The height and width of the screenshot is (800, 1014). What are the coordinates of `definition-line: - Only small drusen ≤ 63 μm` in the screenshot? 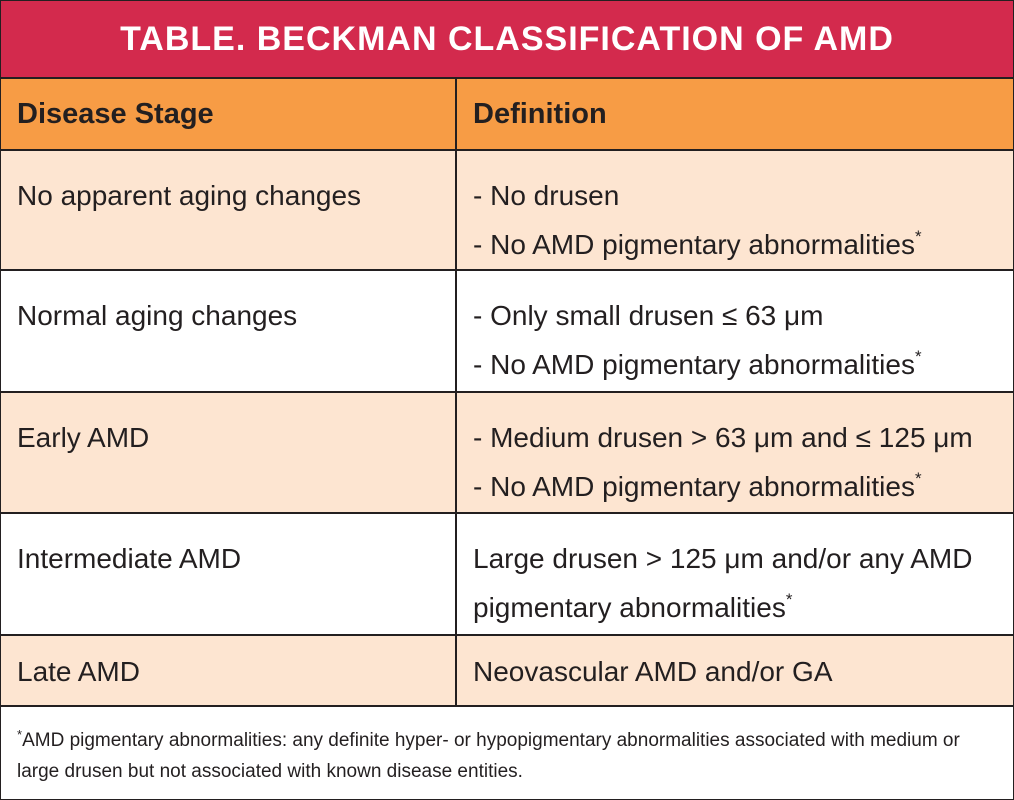 It's located at (735, 315).